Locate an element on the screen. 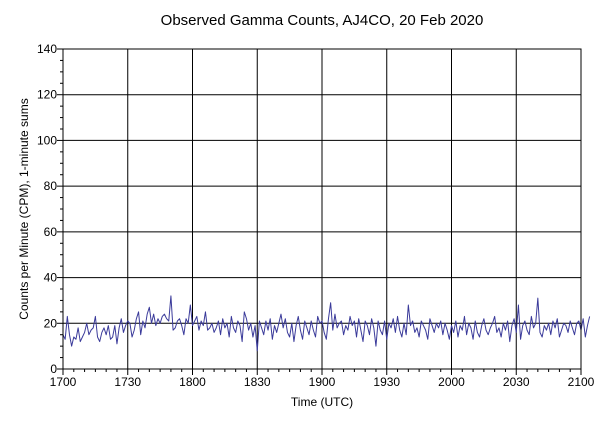  series-line is located at coordinates (326, 323).